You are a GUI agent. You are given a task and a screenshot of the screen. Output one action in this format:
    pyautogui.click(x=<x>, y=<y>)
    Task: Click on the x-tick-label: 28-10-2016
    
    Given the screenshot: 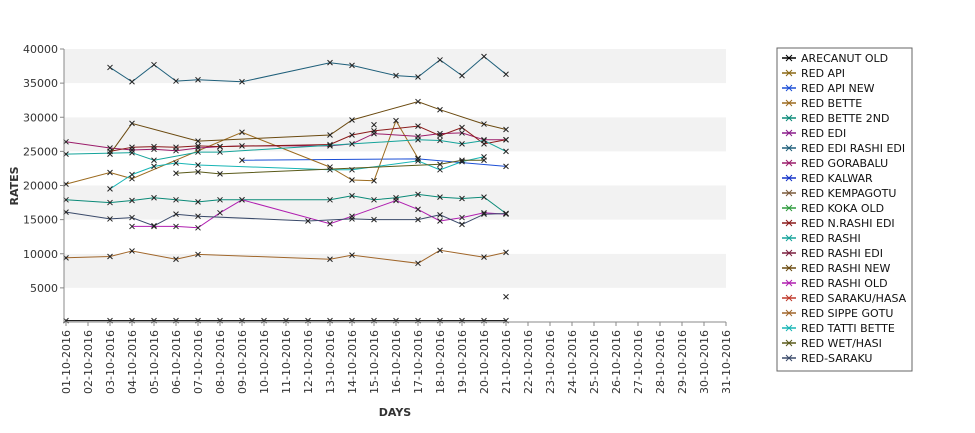 What is the action you would take?
    pyautogui.click(x=660, y=362)
    